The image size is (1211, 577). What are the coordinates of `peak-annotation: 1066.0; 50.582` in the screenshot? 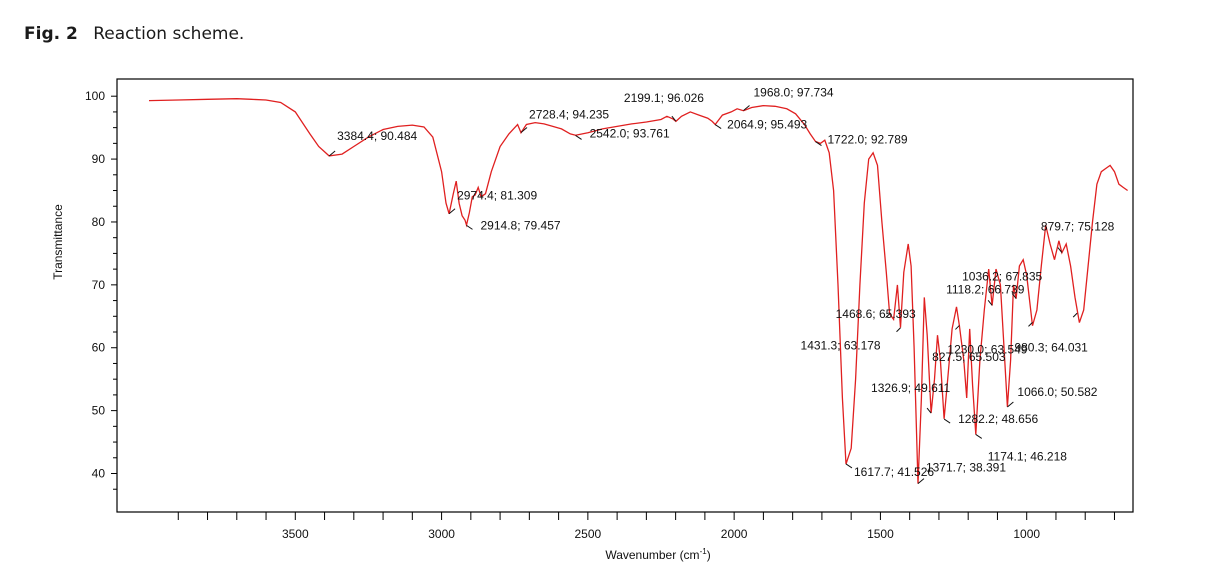 It's located at (1052, 396).